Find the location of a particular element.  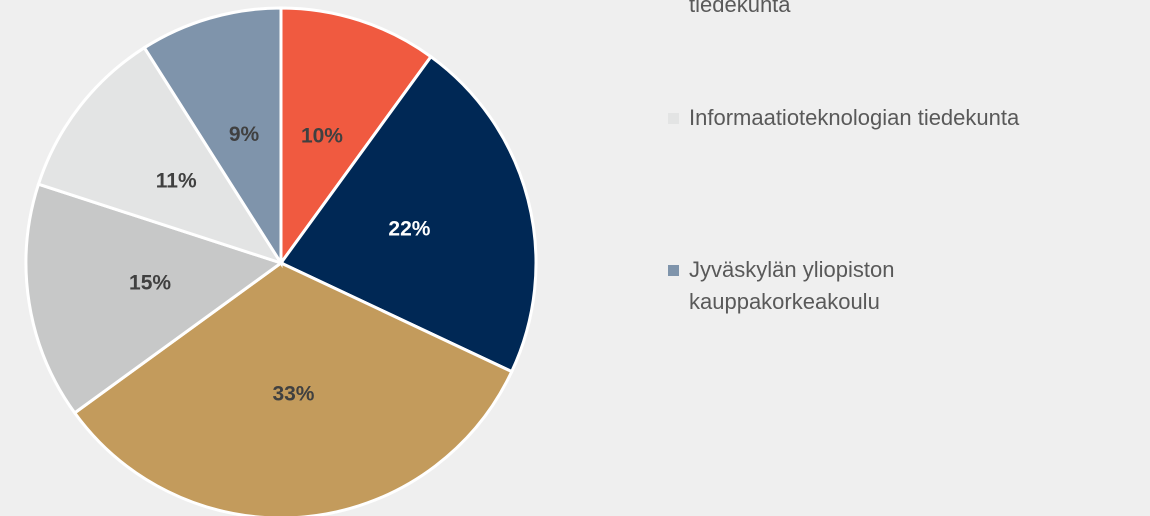

legend-label: Informaatioteknologian tiedekunta is located at coordinates (854, 117).